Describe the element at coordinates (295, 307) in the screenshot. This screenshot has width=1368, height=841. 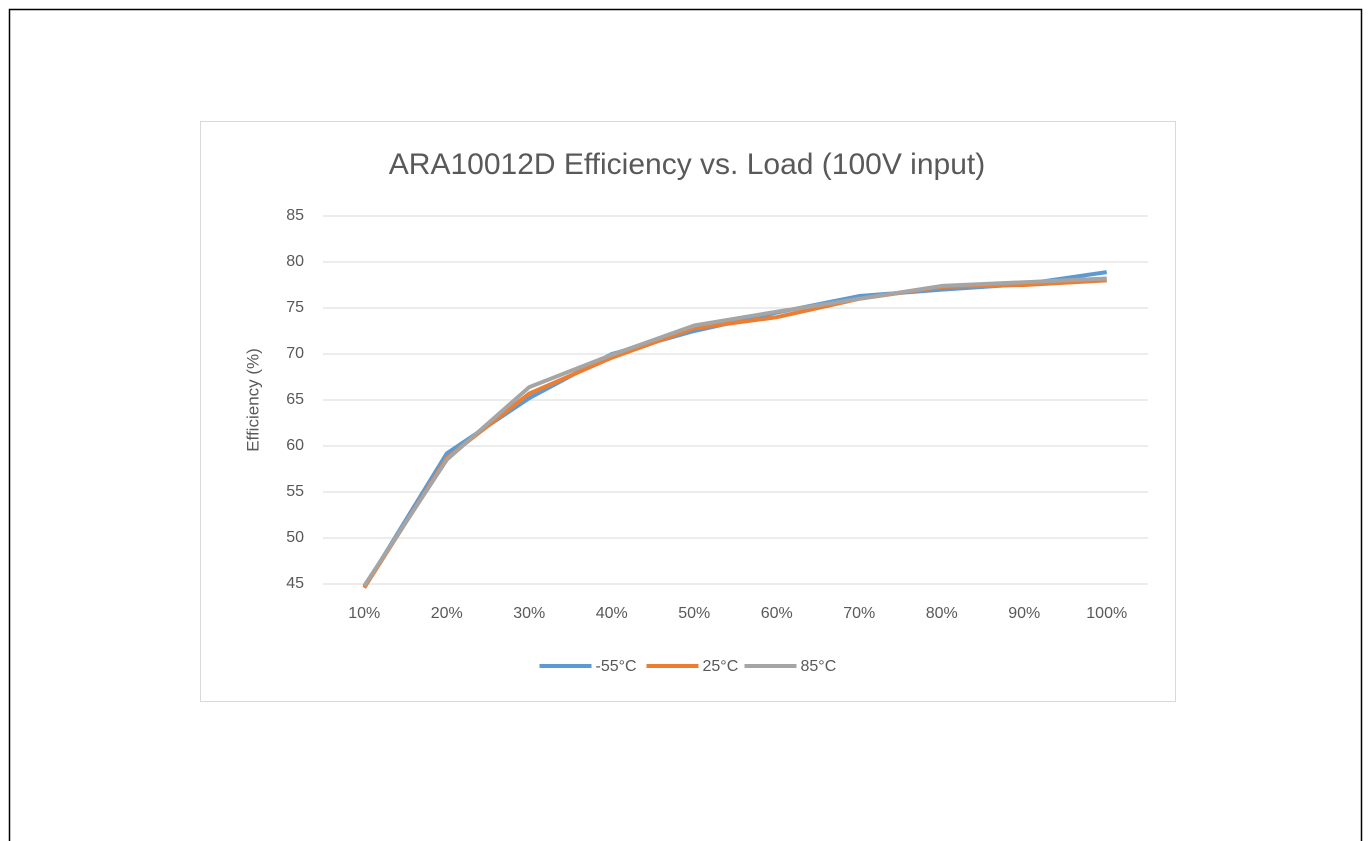
I see `y-tick-label: 75` at that location.